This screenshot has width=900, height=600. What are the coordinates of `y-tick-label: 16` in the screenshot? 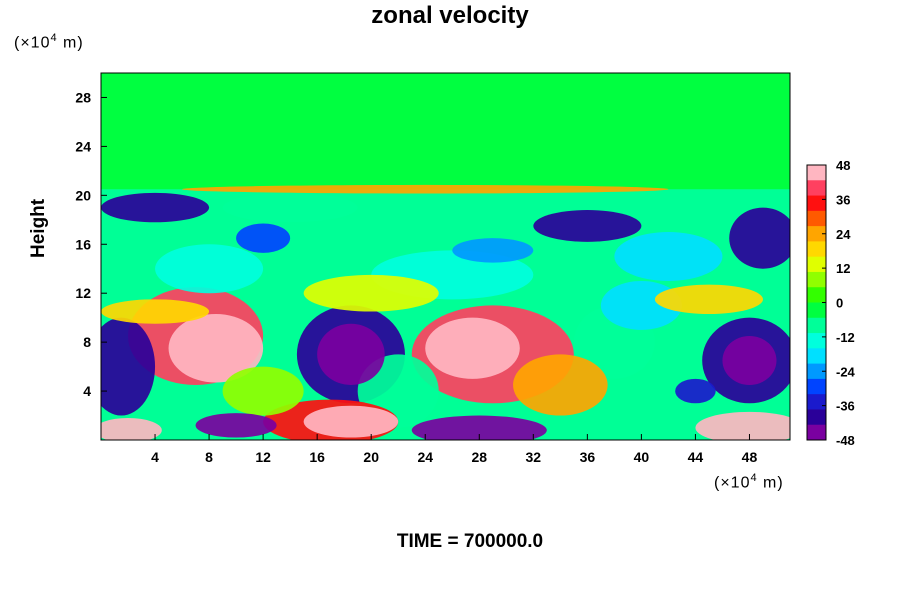 It's located at (83, 244).